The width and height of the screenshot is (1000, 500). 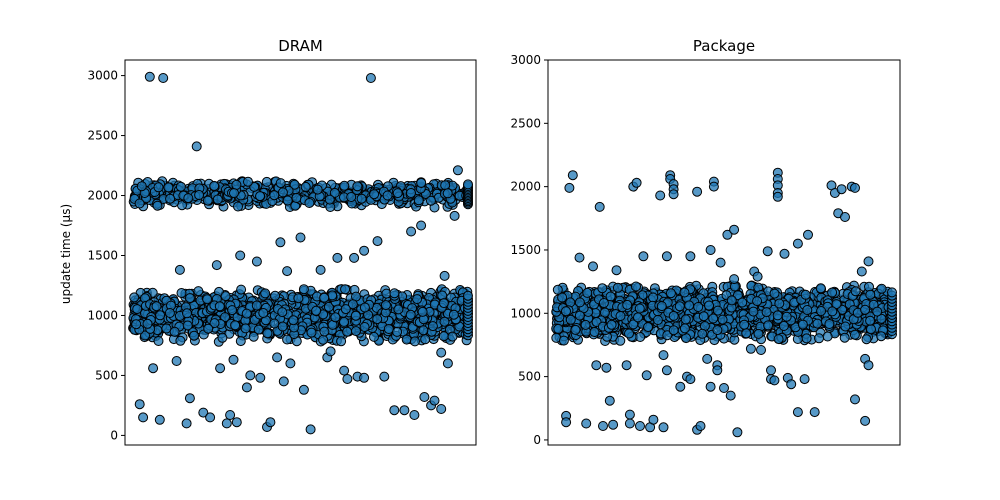 What do you see at coordinates (102, 255) in the screenshot?
I see `y-tick-label: 1500` at bounding box center [102, 255].